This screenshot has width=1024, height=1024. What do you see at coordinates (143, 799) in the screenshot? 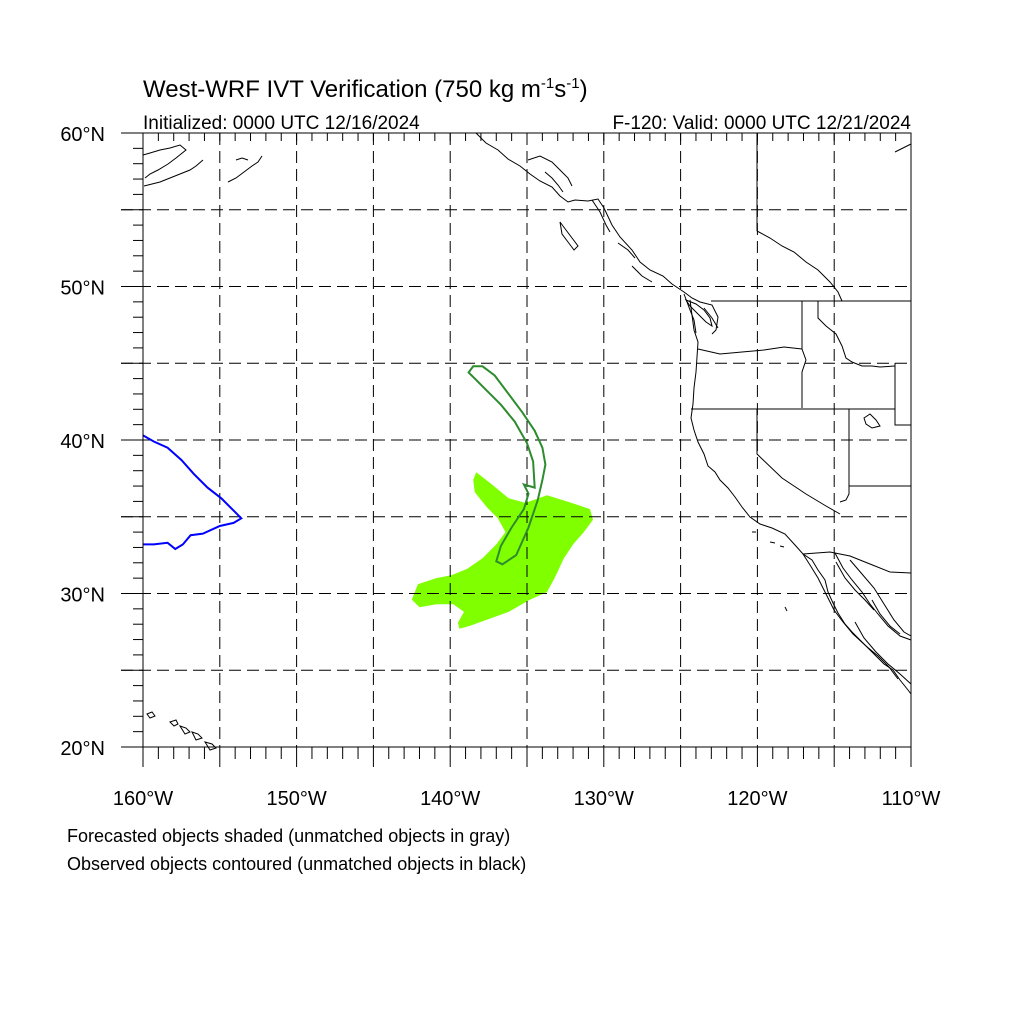
I see `lon-label: 160°W` at bounding box center [143, 799].